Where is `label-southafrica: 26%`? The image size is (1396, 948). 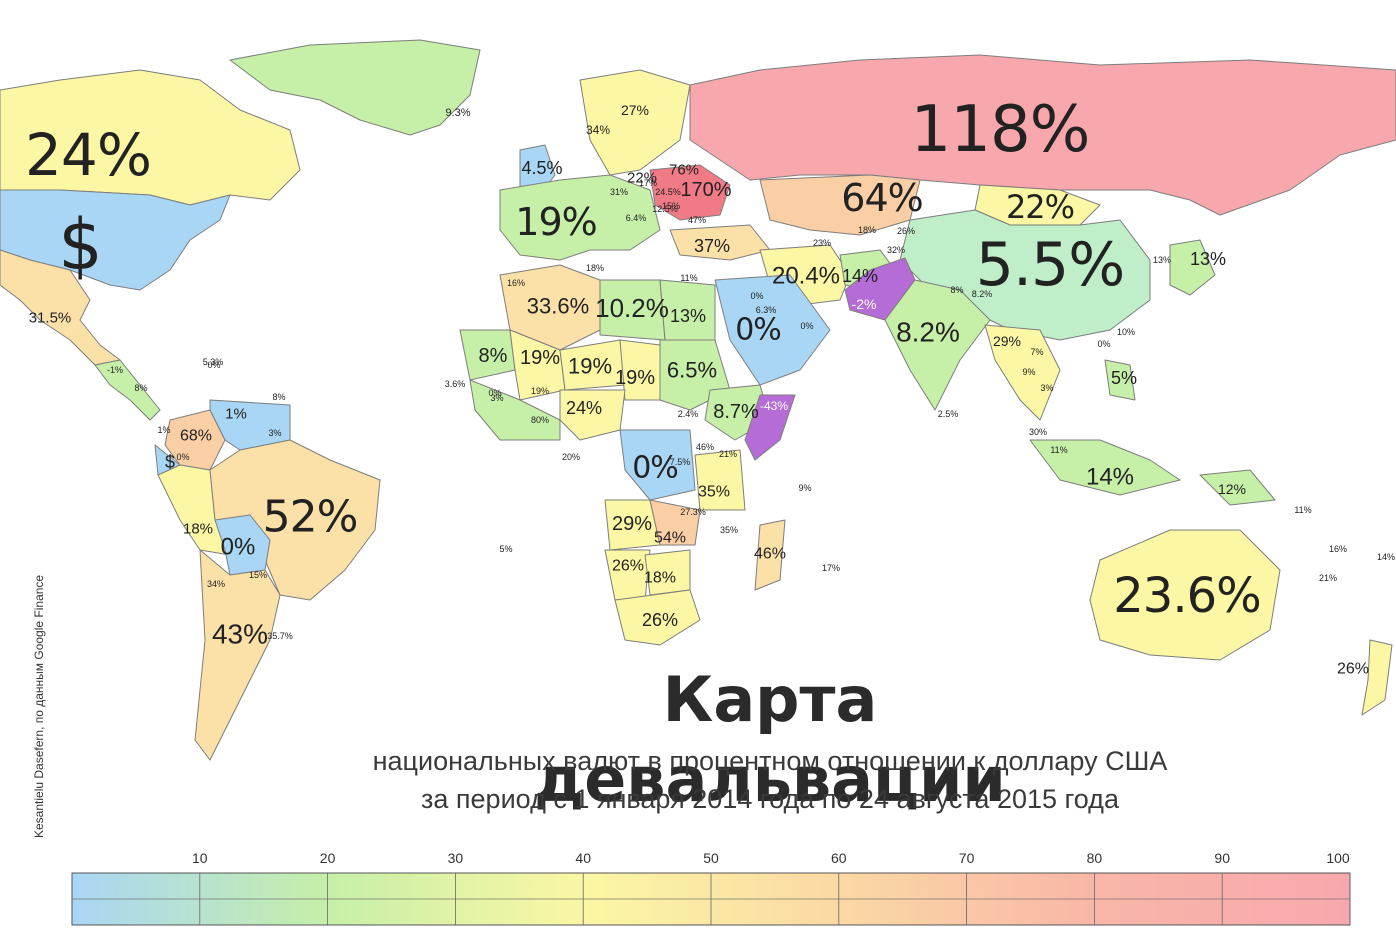 label-southafrica: 26% is located at coordinates (660, 620).